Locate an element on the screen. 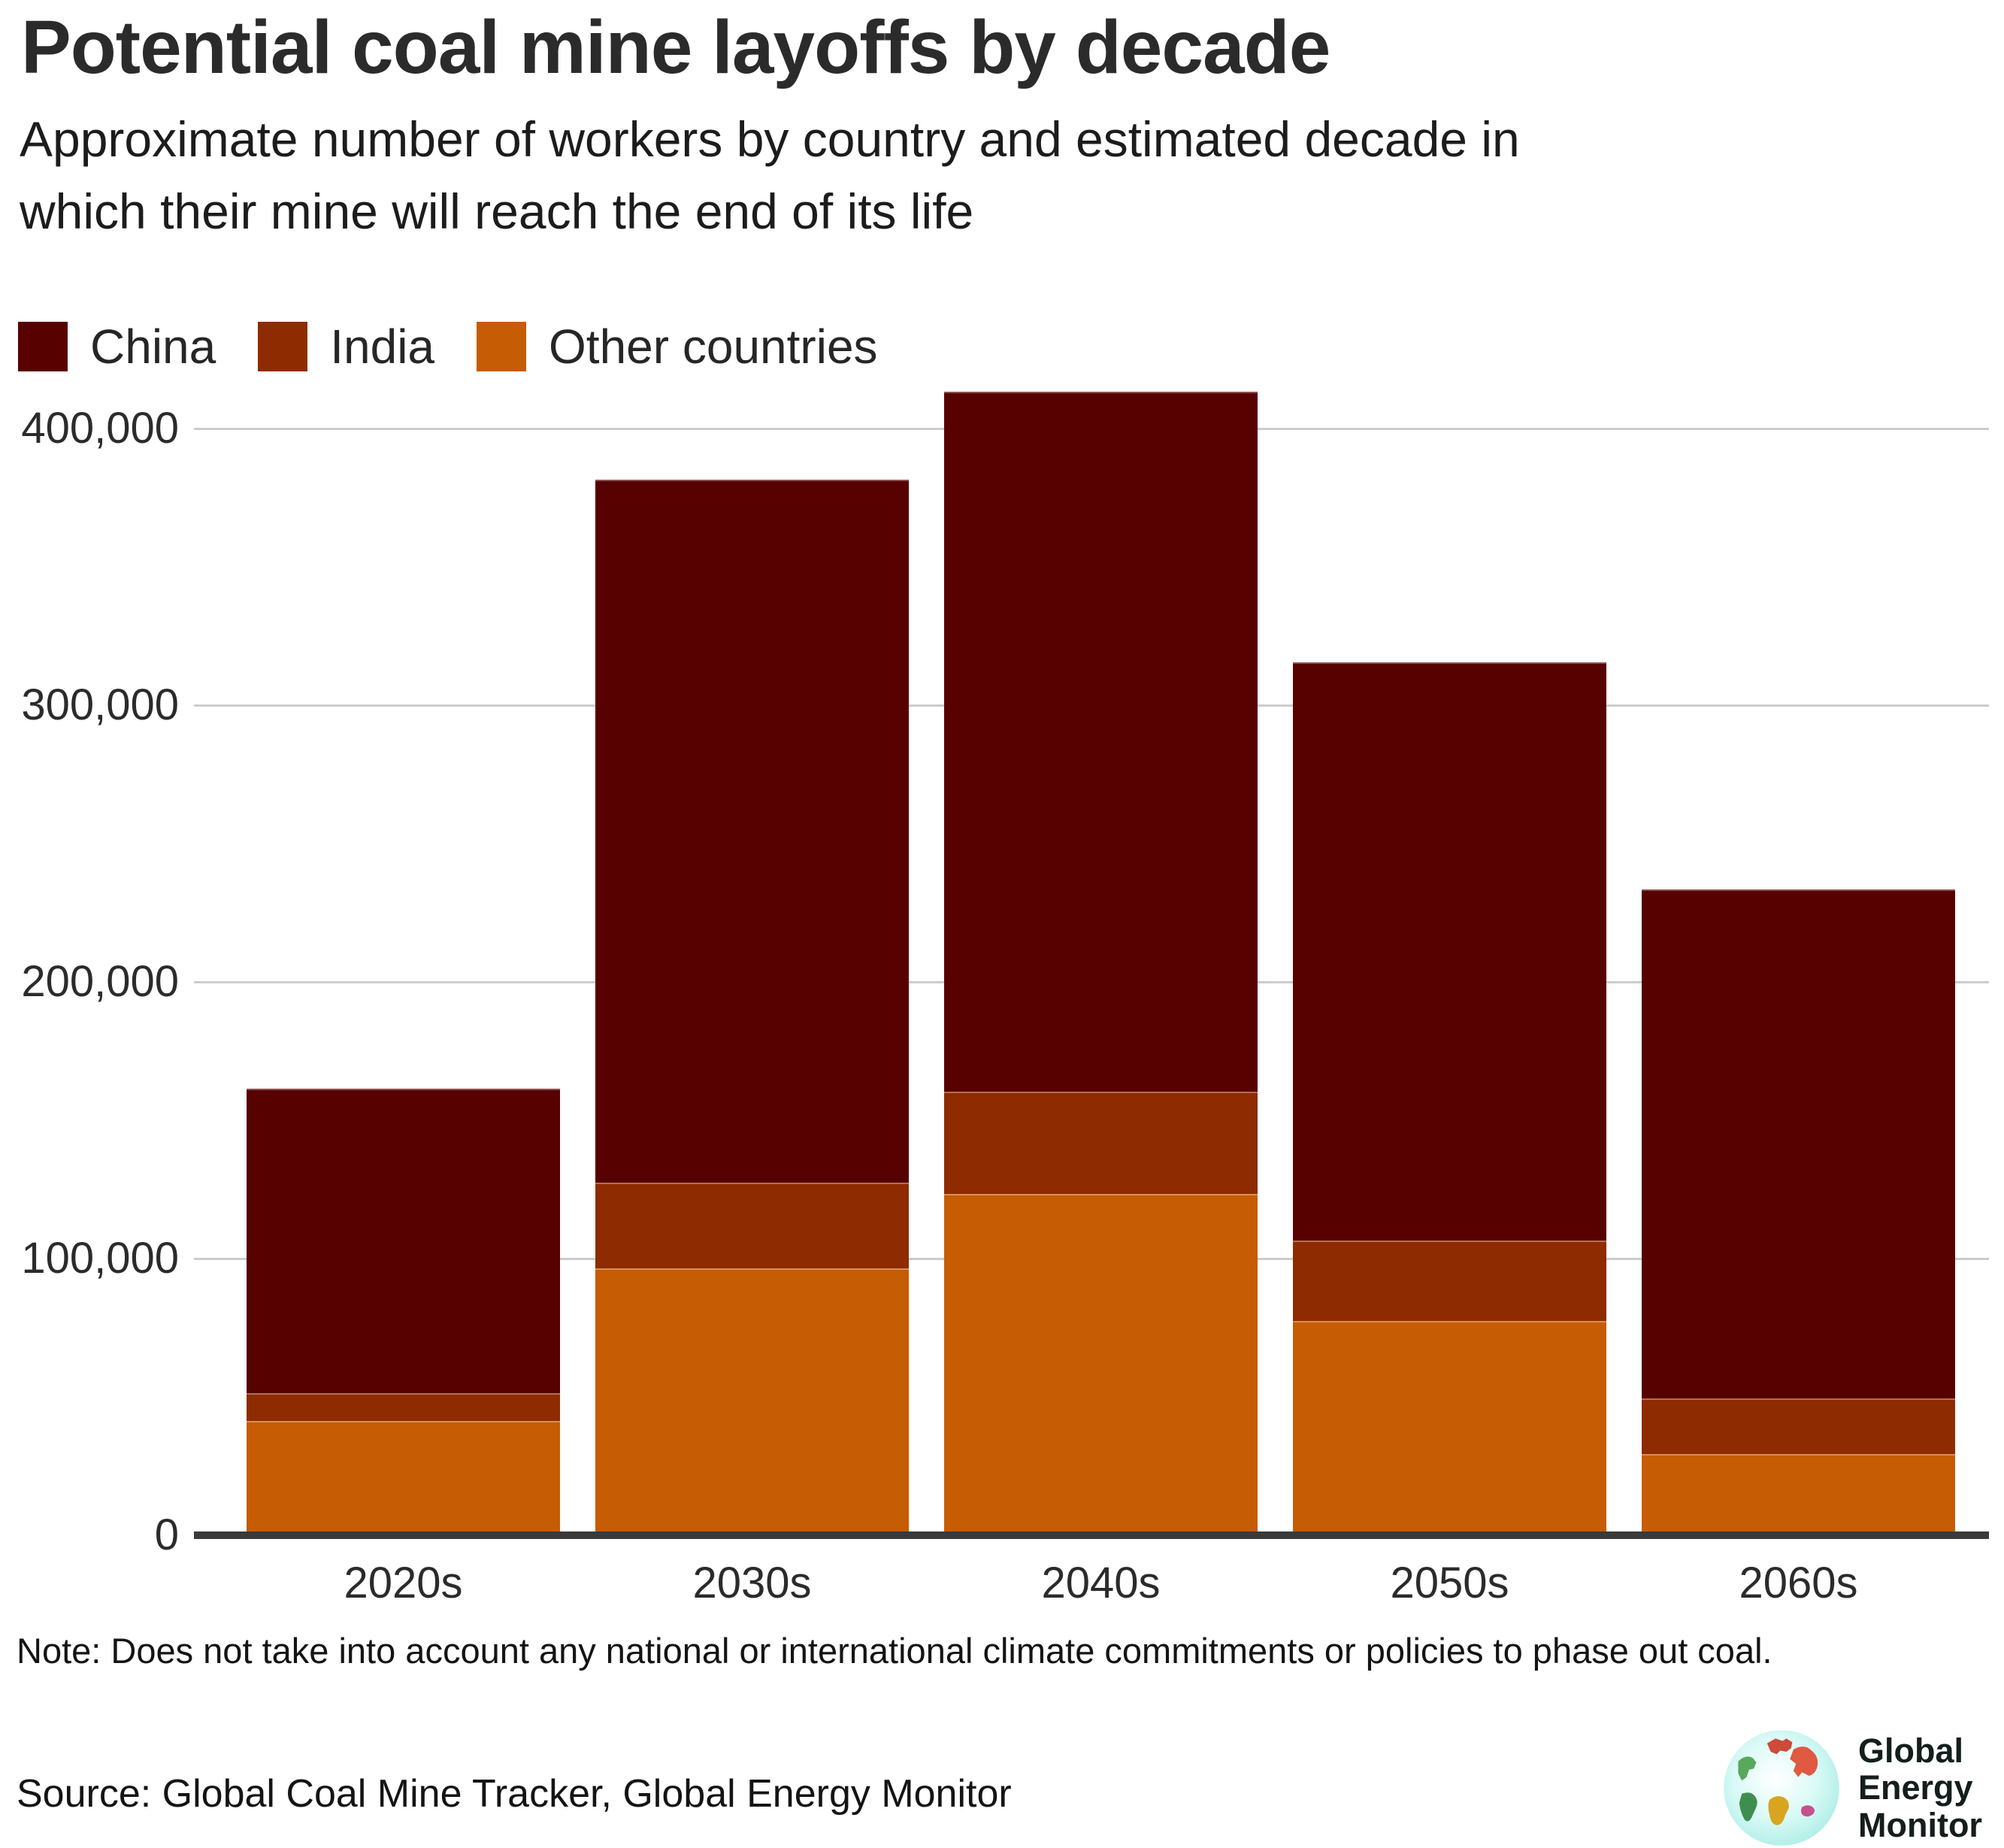 The width and height of the screenshot is (2004, 1848). bar-segment-india-2020s is located at coordinates (404, 1407).